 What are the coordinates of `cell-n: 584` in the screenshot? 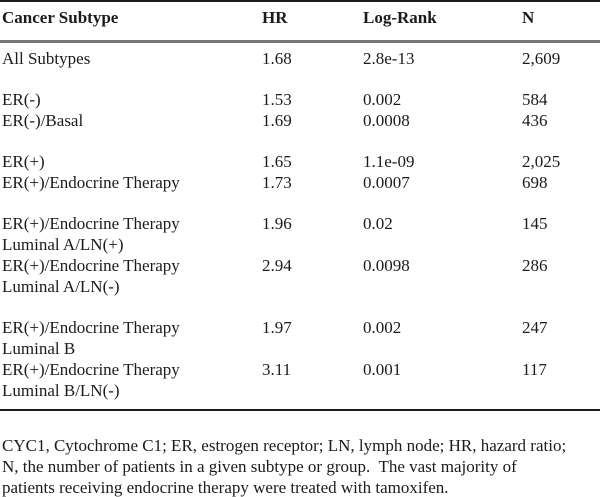 It's located at (535, 99).